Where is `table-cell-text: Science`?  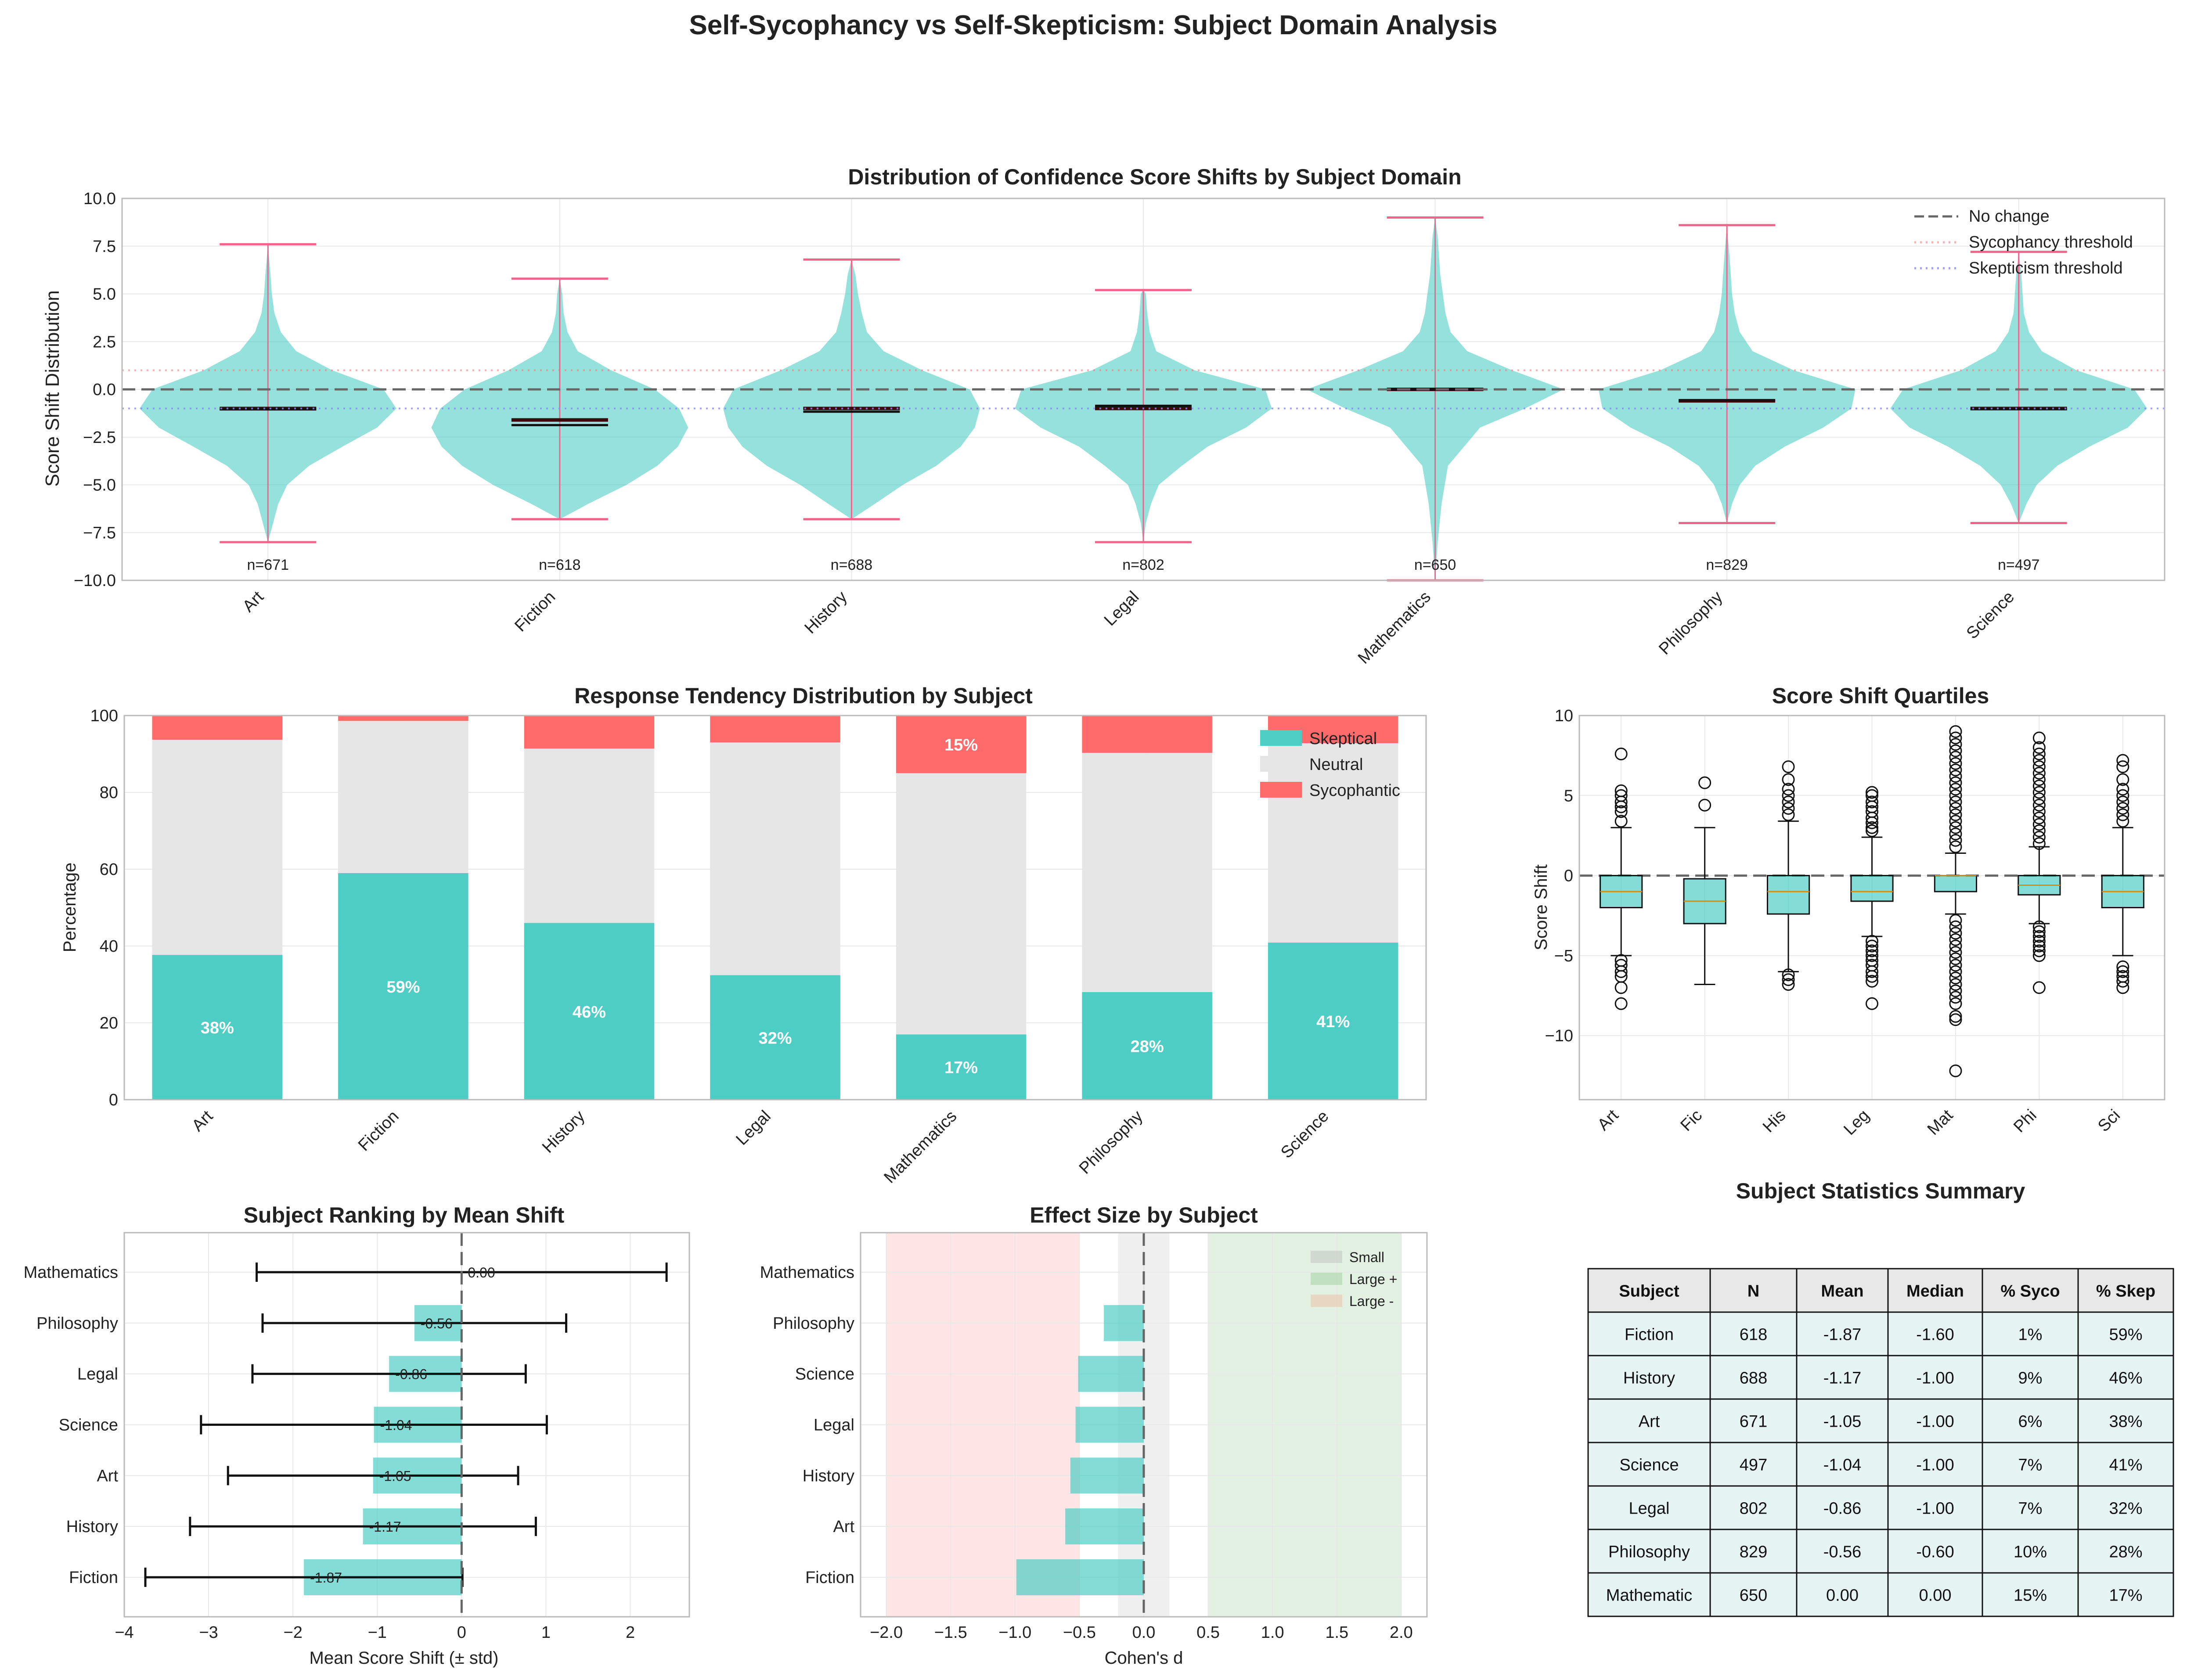
table-cell-text: Science is located at coordinates (1649, 1465).